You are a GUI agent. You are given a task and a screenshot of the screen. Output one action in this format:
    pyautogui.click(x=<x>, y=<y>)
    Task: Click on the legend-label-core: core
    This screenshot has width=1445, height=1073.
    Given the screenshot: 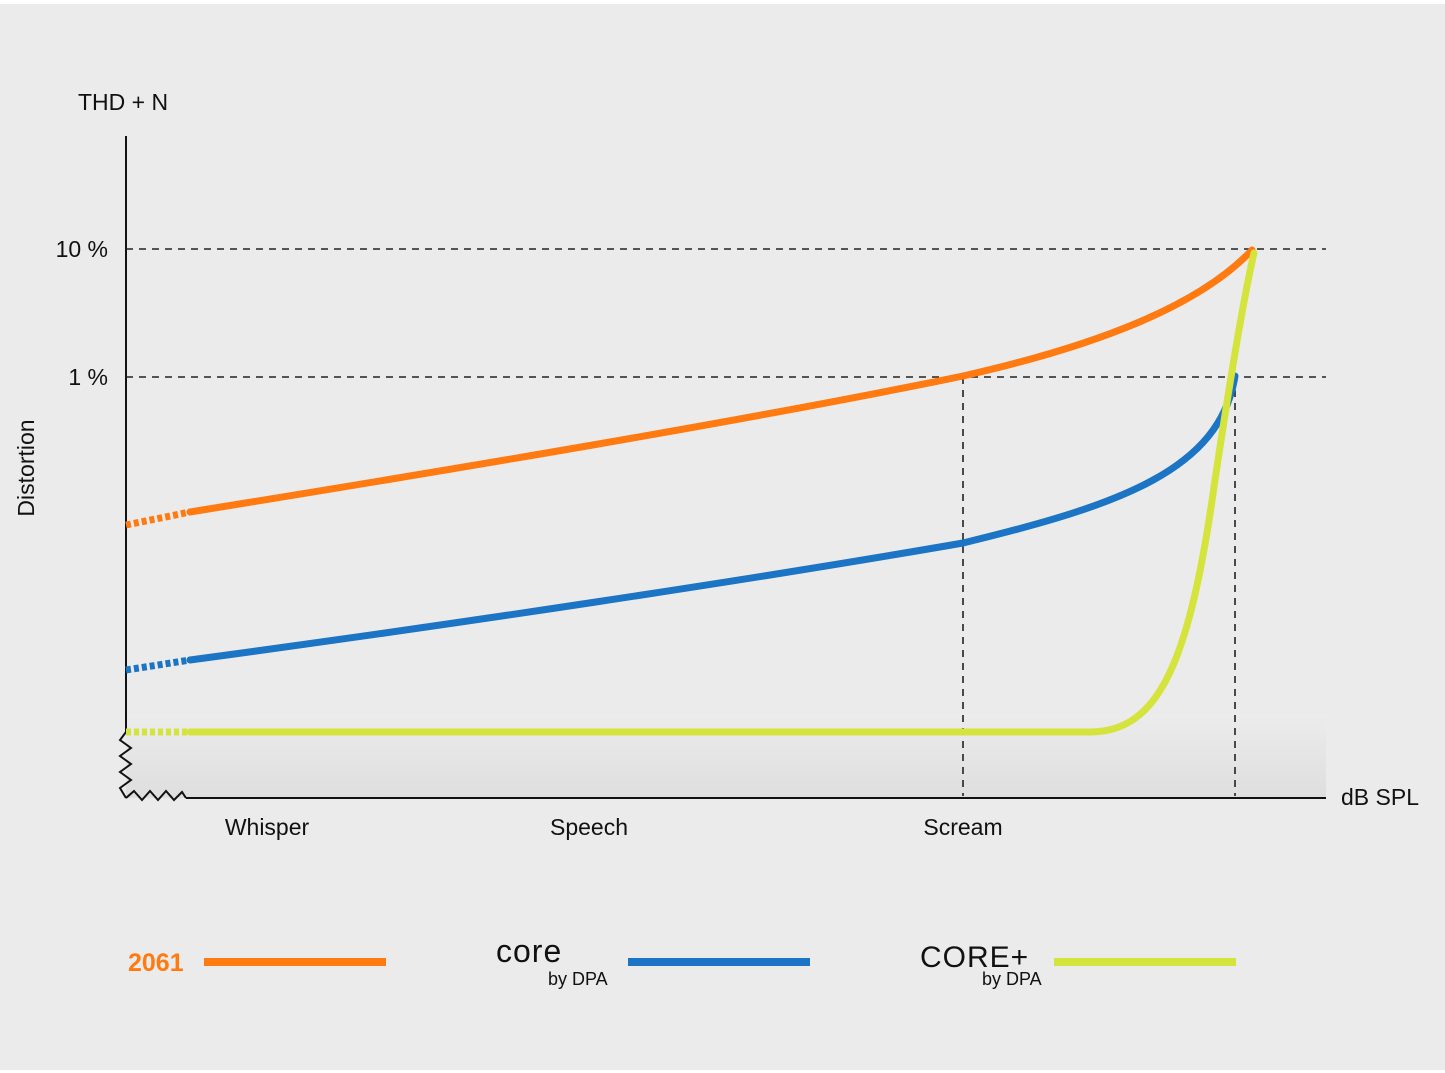 What is the action you would take?
    pyautogui.click(x=529, y=951)
    